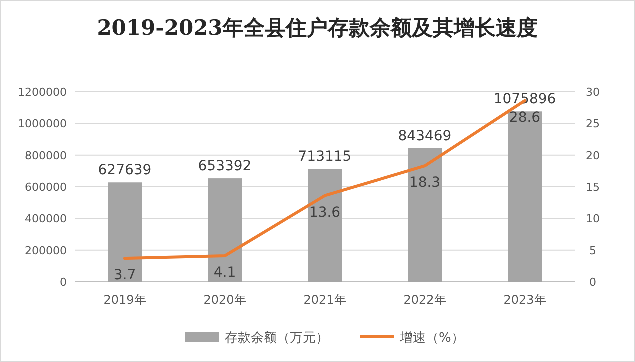 This screenshot has height=362, width=635. I want to click on legend-label: 增速（%）, so click(431, 338).